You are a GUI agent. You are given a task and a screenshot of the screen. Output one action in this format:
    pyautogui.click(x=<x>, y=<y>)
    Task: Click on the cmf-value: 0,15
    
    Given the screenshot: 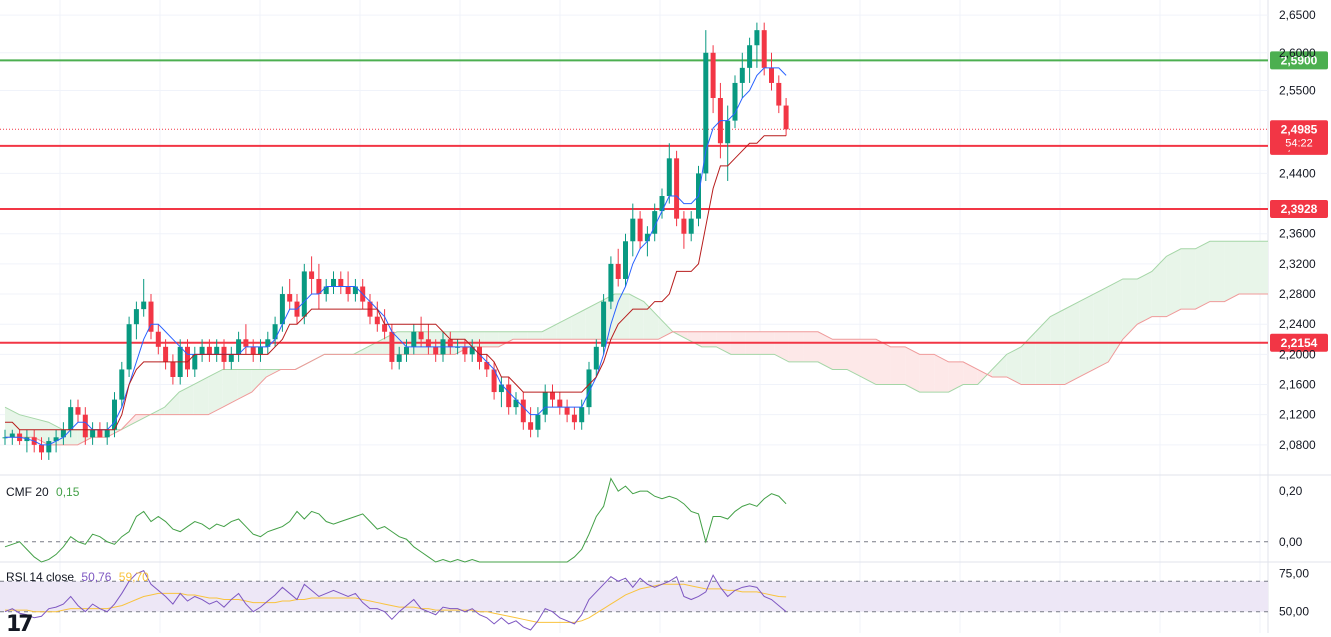 What is the action you would take?
    pyautogui.click(x=68, y=492)
    